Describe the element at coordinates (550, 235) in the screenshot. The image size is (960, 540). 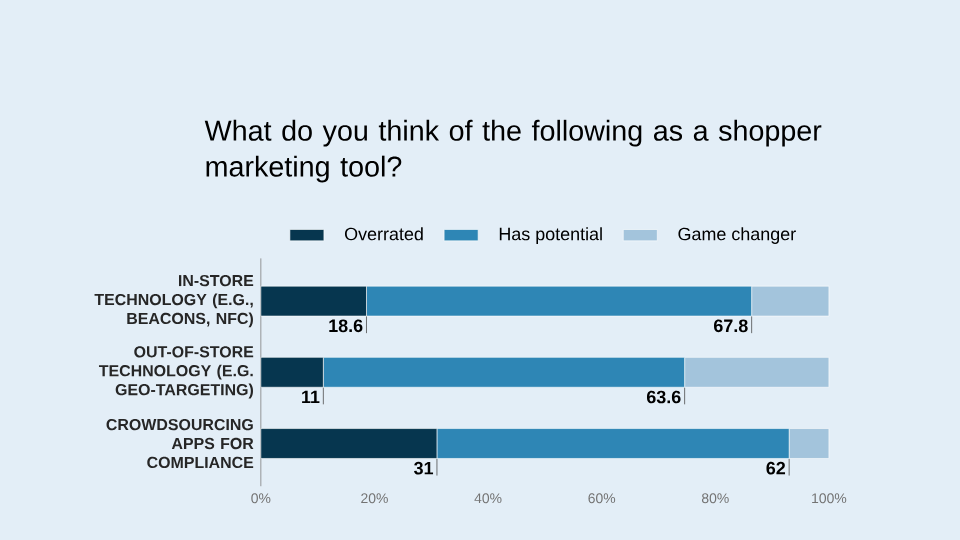
I see `legend-label: Has potential` at that location.